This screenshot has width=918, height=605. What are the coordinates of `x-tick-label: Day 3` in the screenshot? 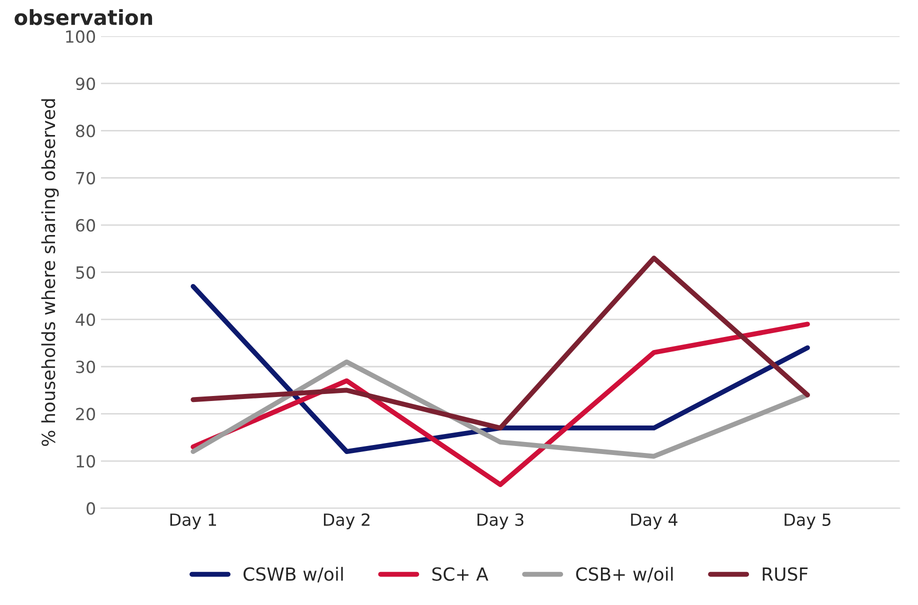 It's located at (501, 521).